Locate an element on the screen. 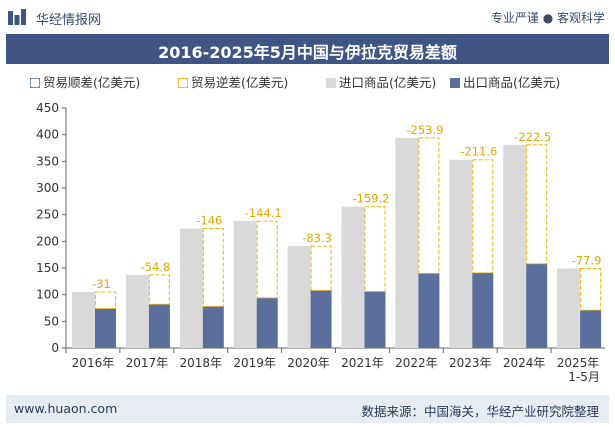 The height and width of the screenshot is (427, 615). x-tick-label: 2022年 is located at coordinates (416, 363).